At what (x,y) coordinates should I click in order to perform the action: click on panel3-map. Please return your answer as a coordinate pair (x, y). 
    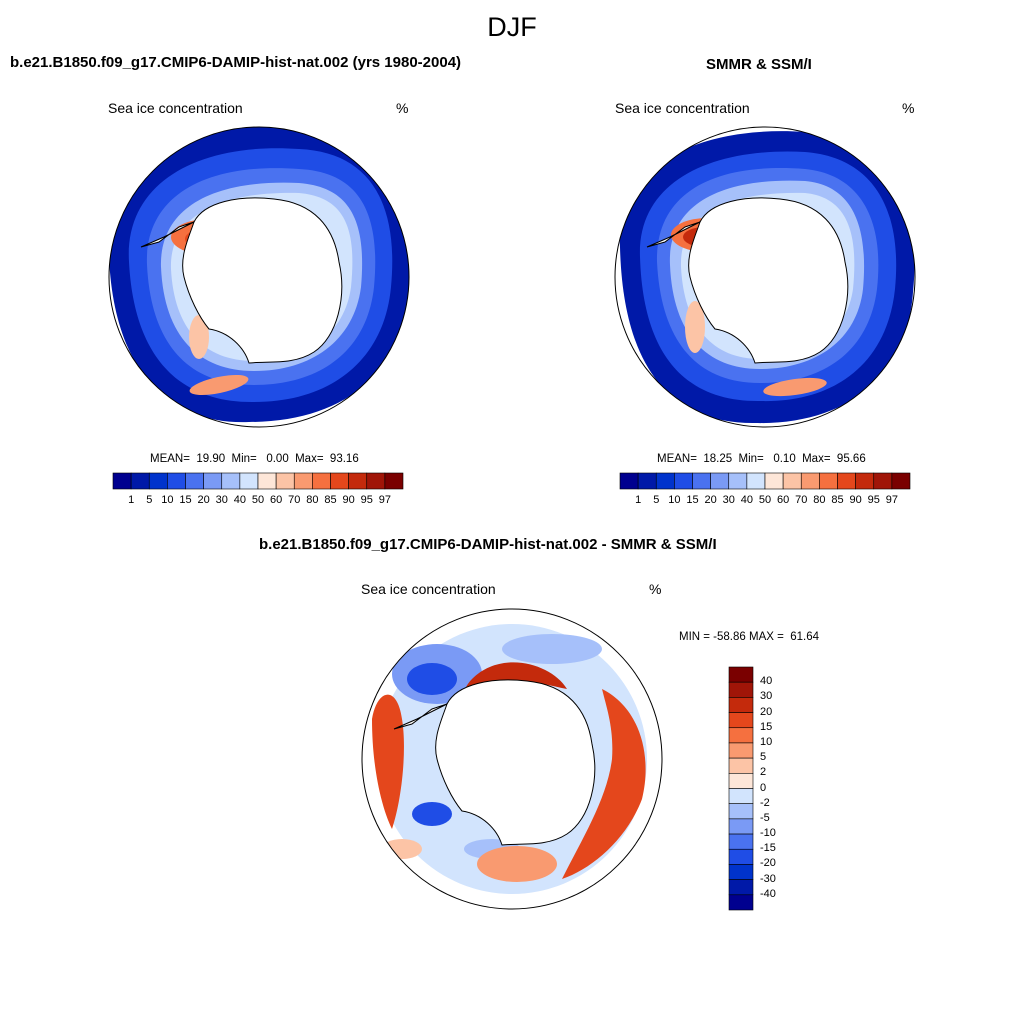
    Looking at the image, I should click on (512, 759).